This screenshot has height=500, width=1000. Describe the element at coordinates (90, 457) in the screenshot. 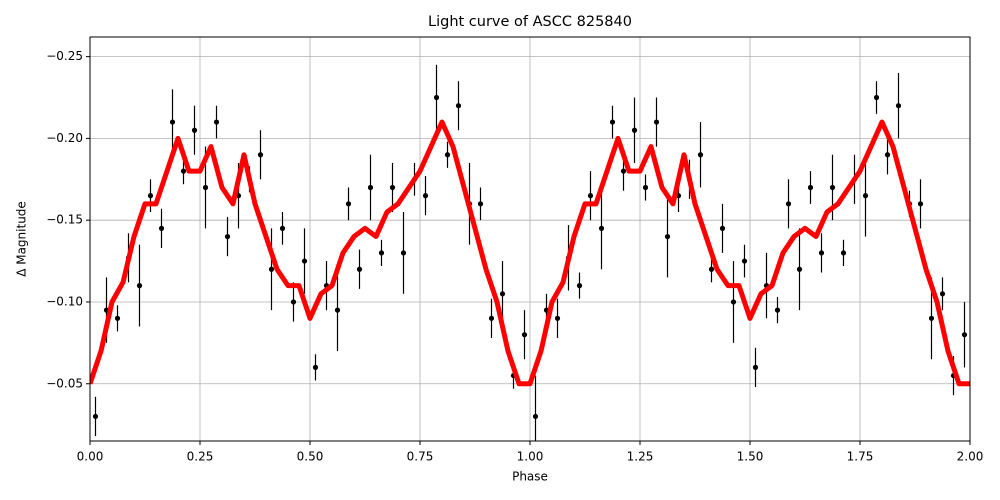

I see `x-tick-label: 0.00` at that location.